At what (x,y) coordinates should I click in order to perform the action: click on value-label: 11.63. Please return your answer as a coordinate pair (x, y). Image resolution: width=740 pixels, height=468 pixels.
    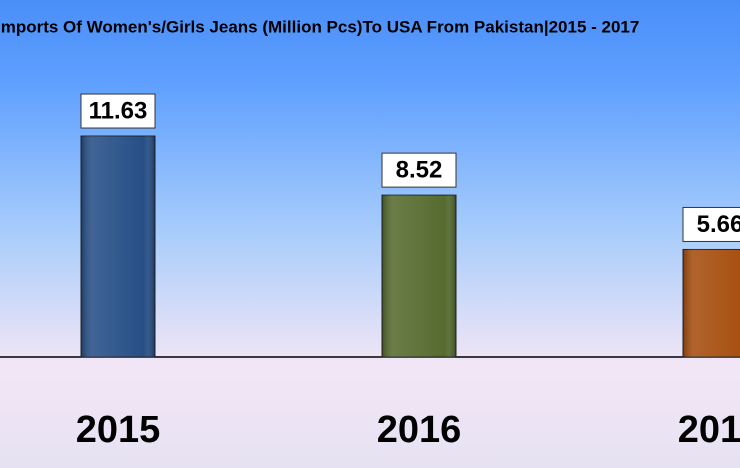
    Looking at the image, I should click on (118, 110).